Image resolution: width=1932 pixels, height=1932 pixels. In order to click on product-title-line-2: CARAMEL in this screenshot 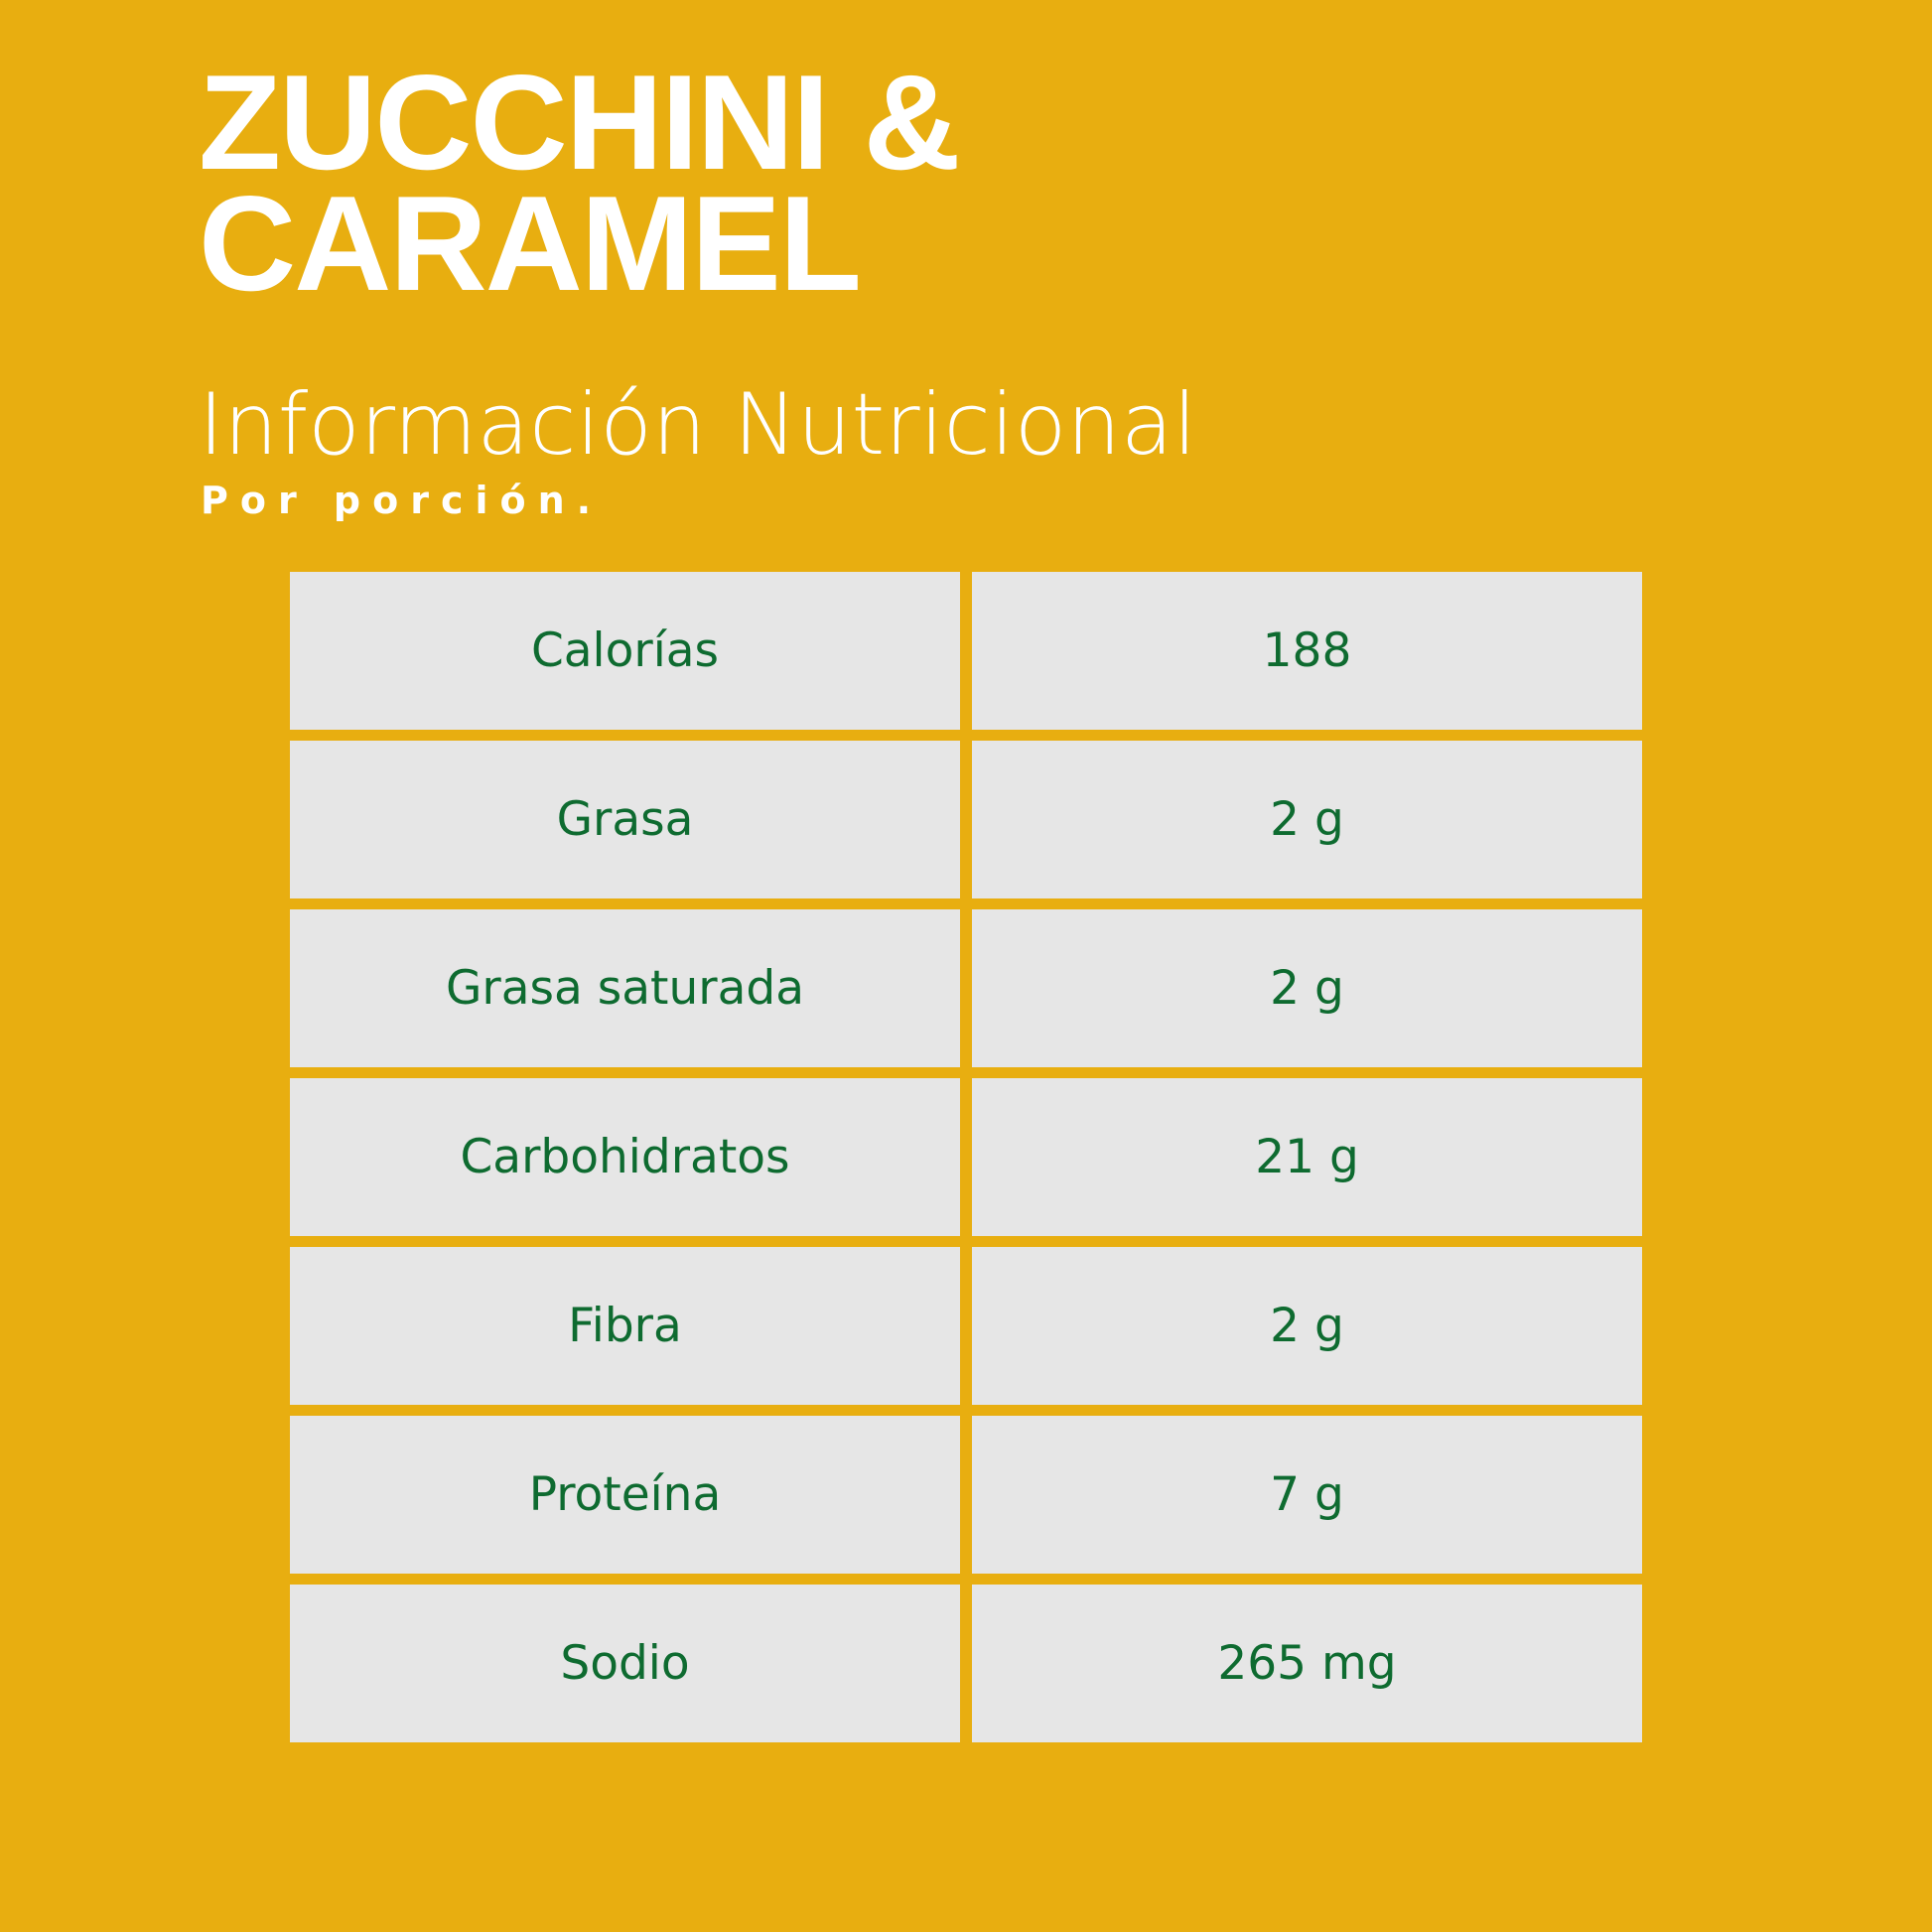, I will do `click(530, 243)`.